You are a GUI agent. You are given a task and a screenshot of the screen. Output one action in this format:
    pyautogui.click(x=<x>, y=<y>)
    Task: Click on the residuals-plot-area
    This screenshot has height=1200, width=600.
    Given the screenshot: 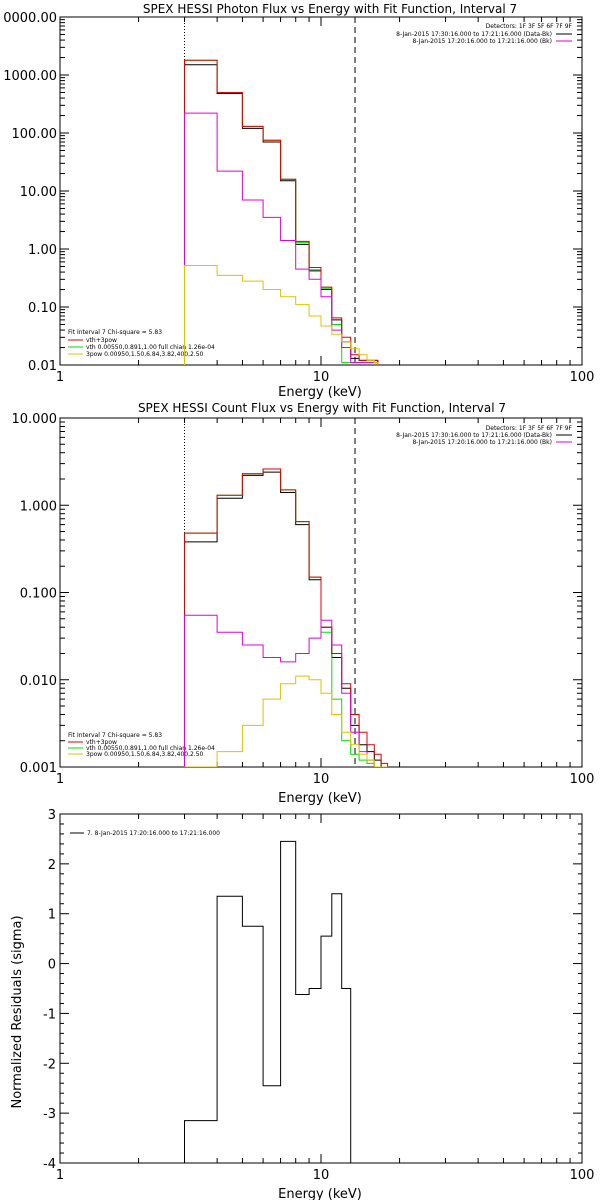 What is the action you would take?
    pyautogui.click(x=268, y=1001)
    